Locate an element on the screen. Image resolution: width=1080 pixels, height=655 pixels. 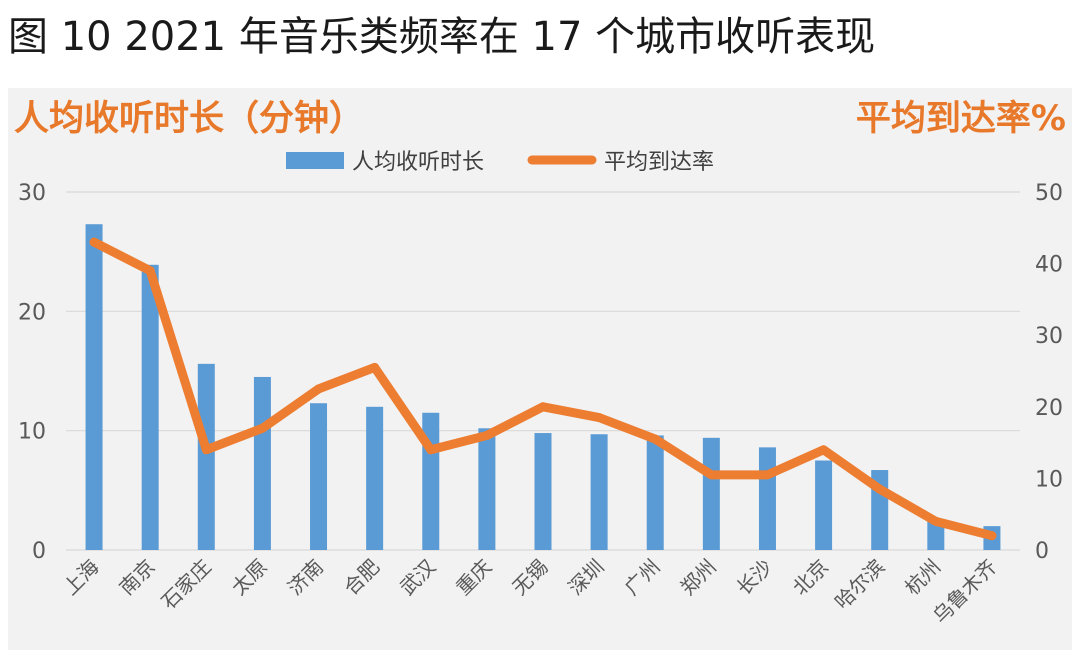
right-axis-title: 平均到达率% is located at coordinates (961, 119).